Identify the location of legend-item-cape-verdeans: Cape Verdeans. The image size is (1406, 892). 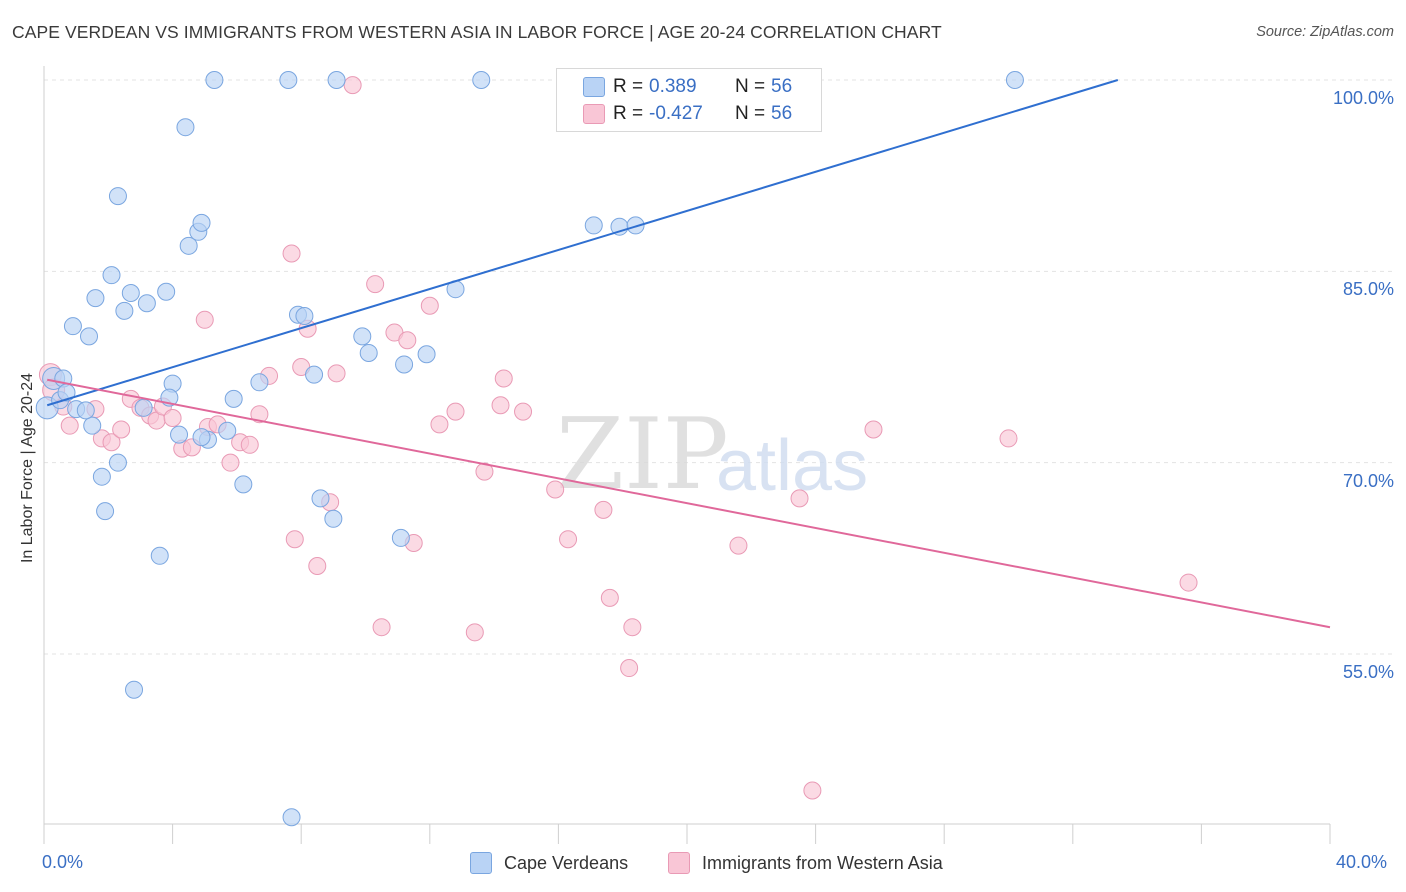
(549, 863).